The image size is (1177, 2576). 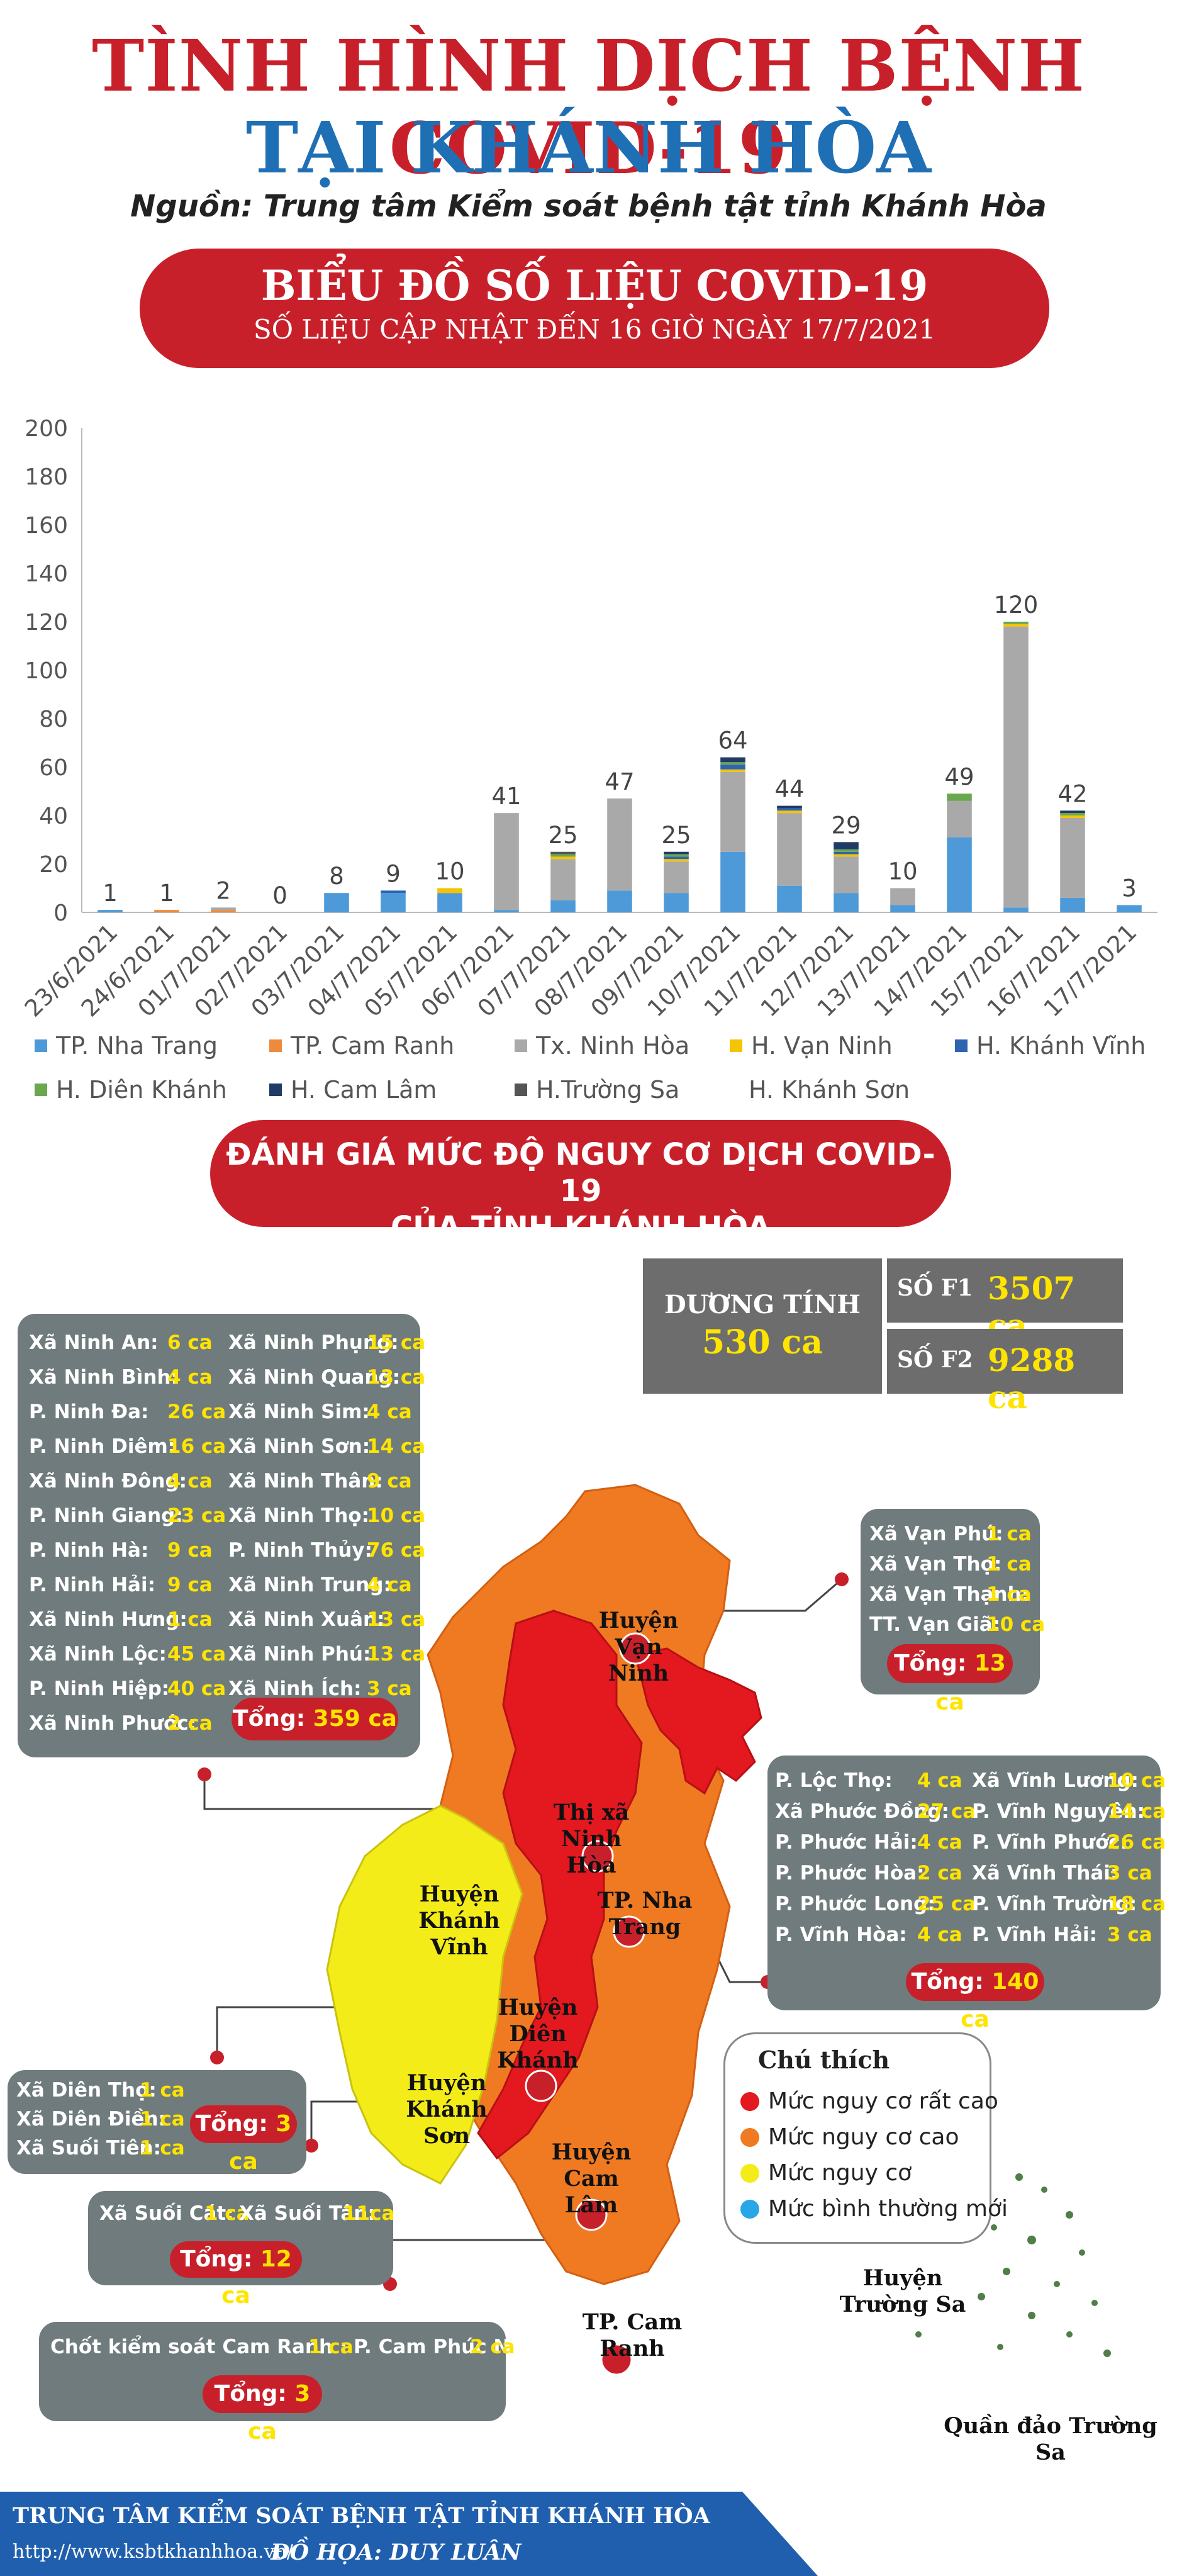 What do you see at coordinates (396, 1619) in the screenshot?
I see `panel-row-value: 13 ca` at bounding box center [396, 1619].